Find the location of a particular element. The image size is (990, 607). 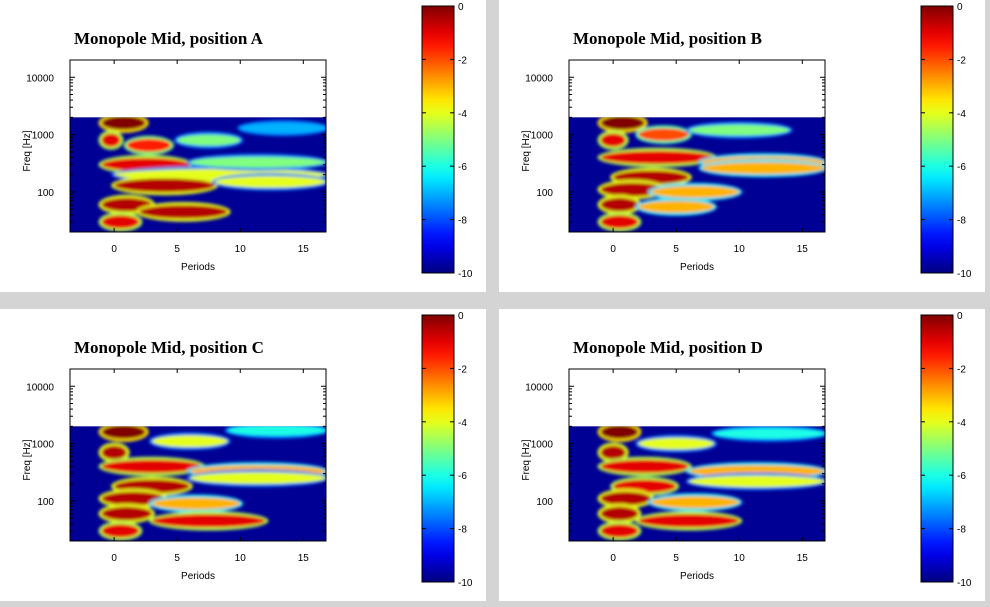

chart-title: Monopole Mid, position D is located at coordinates (668, 347).